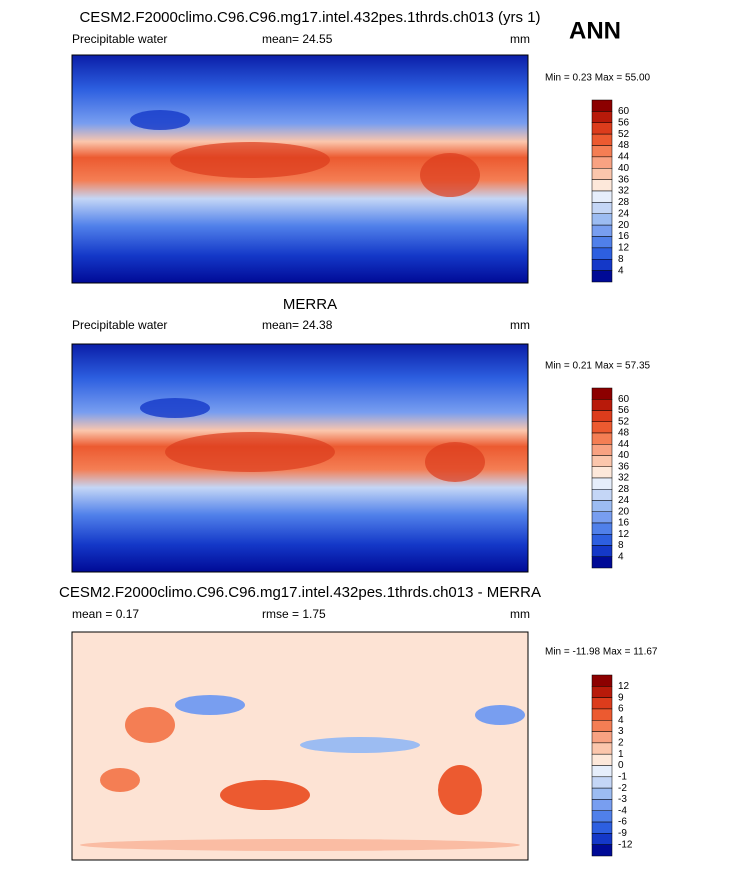  What do you see at coordinates (622, 833) in the screenshot?
I see `colorbar-label: -9` at bounding box center [622, 833].